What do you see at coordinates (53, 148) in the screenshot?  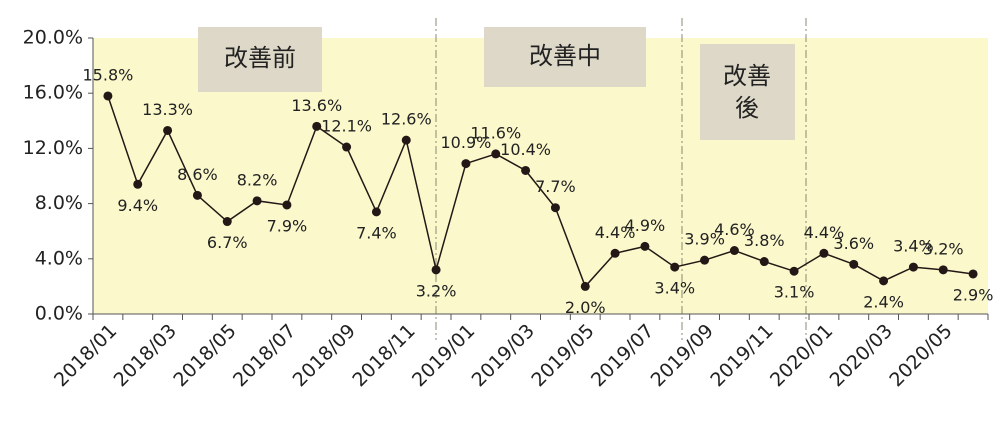 I see `y-tick-label: 12.0%` at bounding box center [53, 148].